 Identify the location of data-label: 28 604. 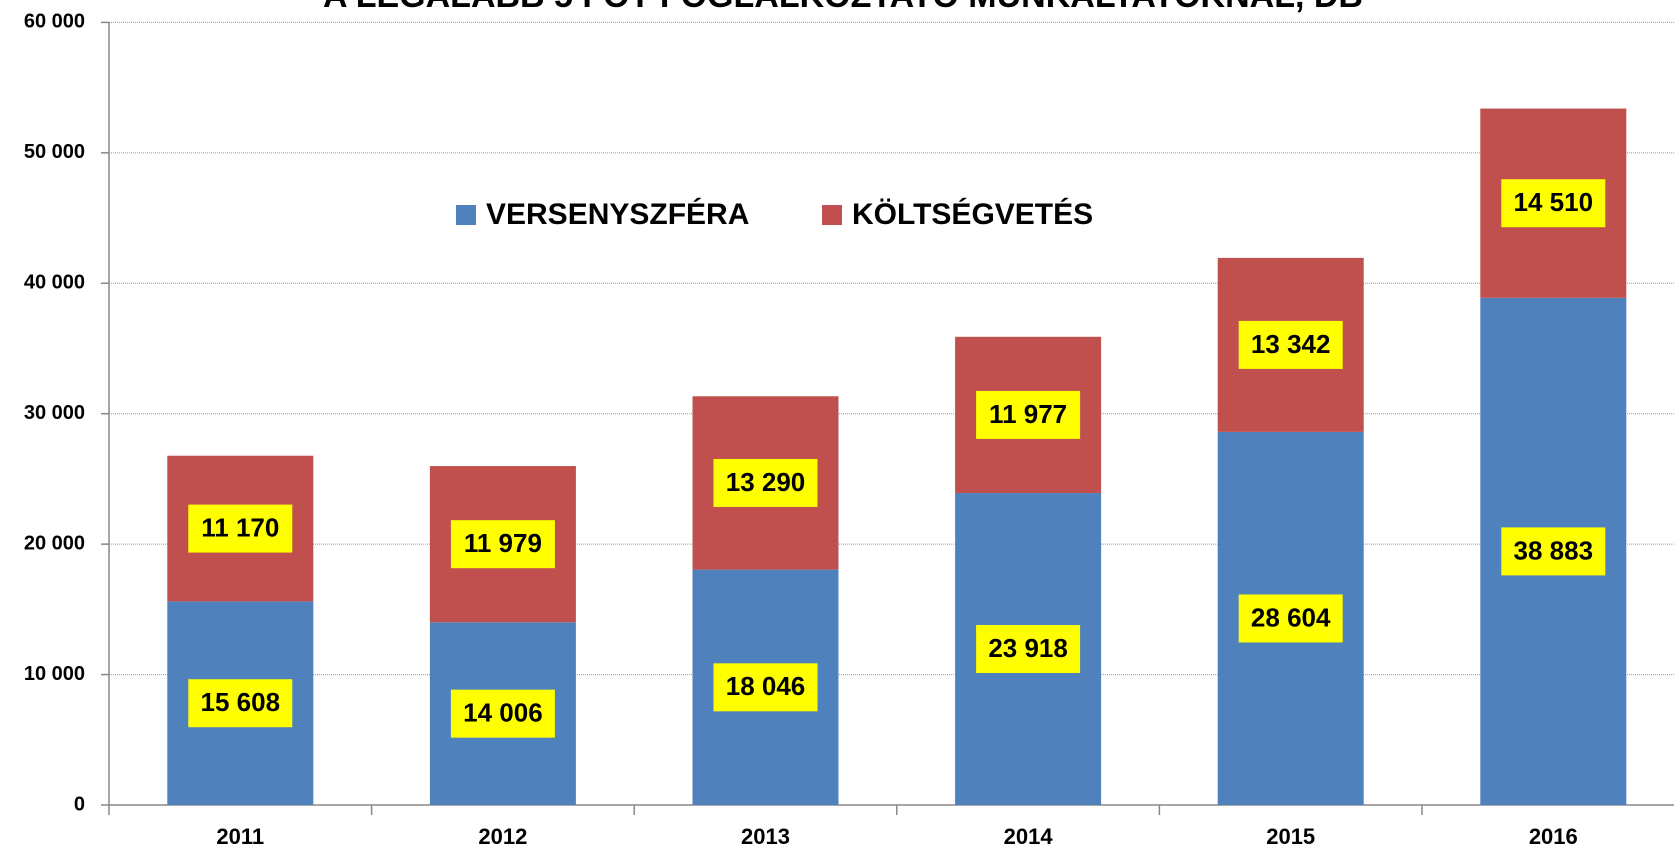
(1290, 618).